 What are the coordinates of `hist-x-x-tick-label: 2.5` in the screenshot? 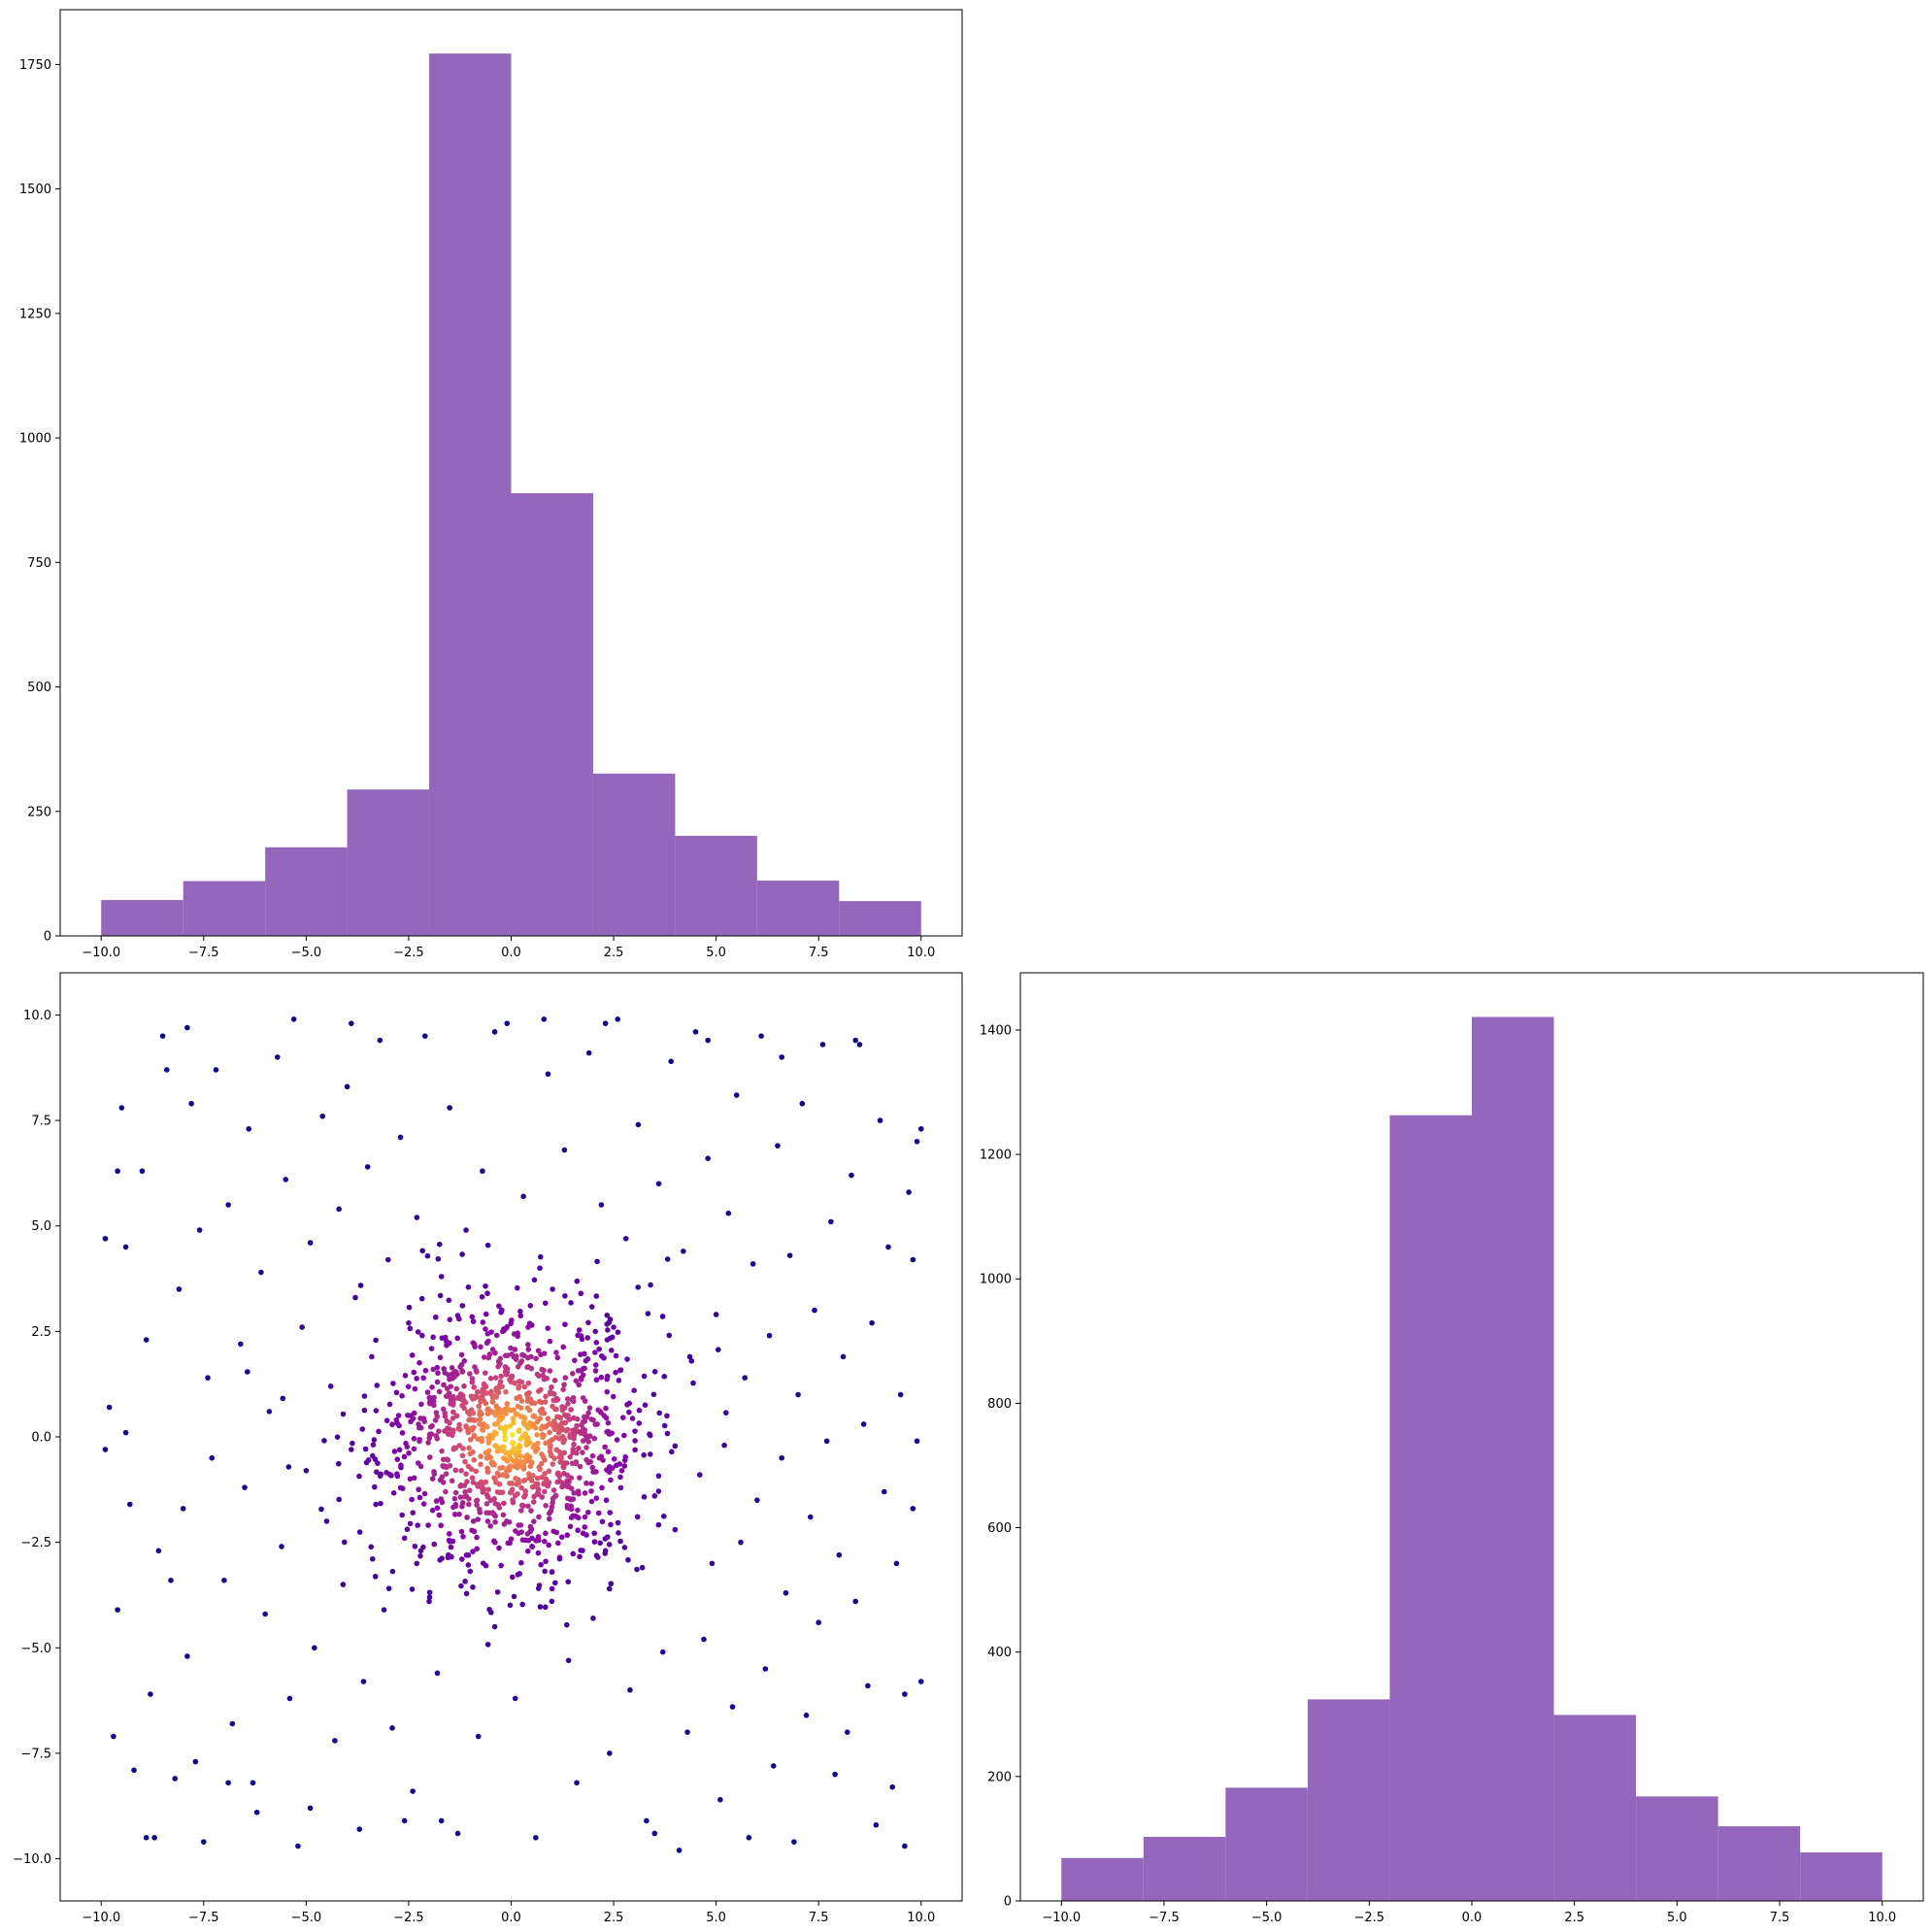 It's located at (614, 953).